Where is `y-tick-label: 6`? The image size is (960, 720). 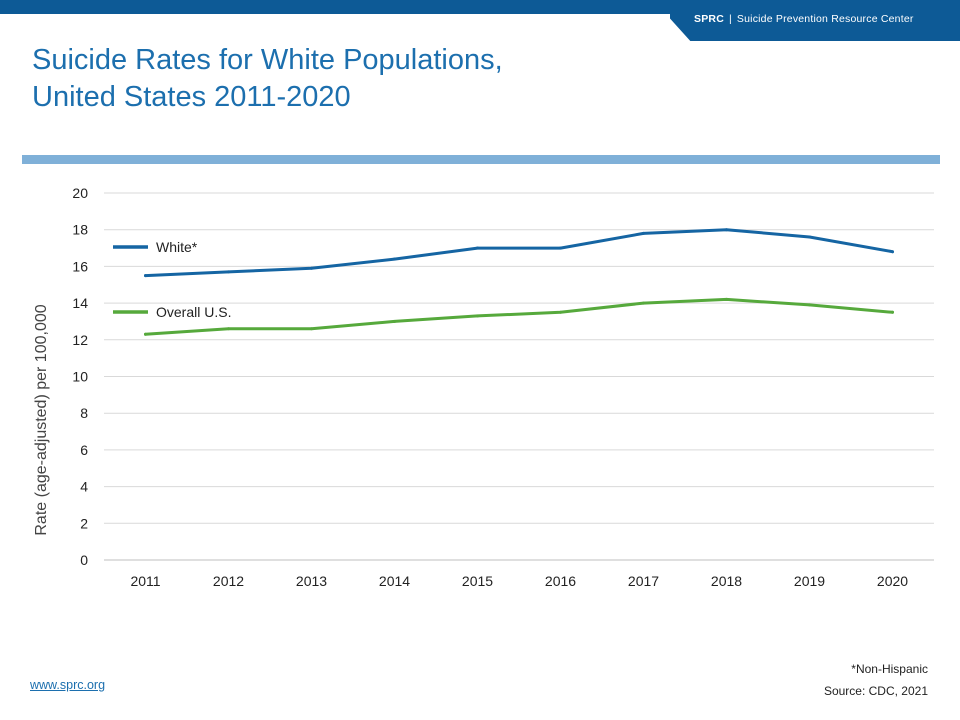 y-tick-label: 6 is located at coordinates (84, 450).